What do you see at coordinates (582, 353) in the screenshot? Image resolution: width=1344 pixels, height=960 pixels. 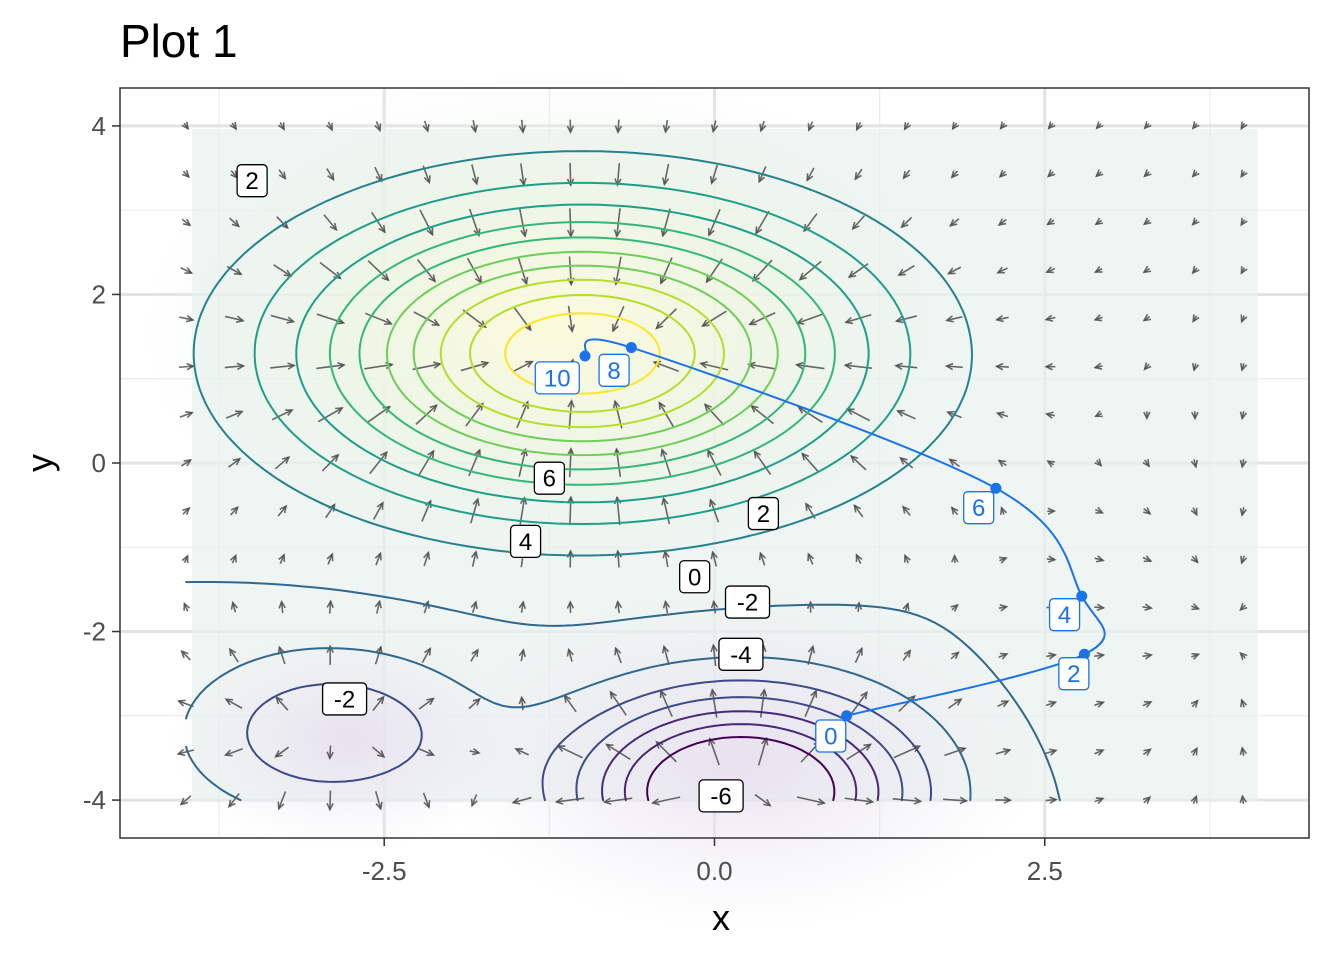 I see `contour-line` at bounding box center [582, 353].